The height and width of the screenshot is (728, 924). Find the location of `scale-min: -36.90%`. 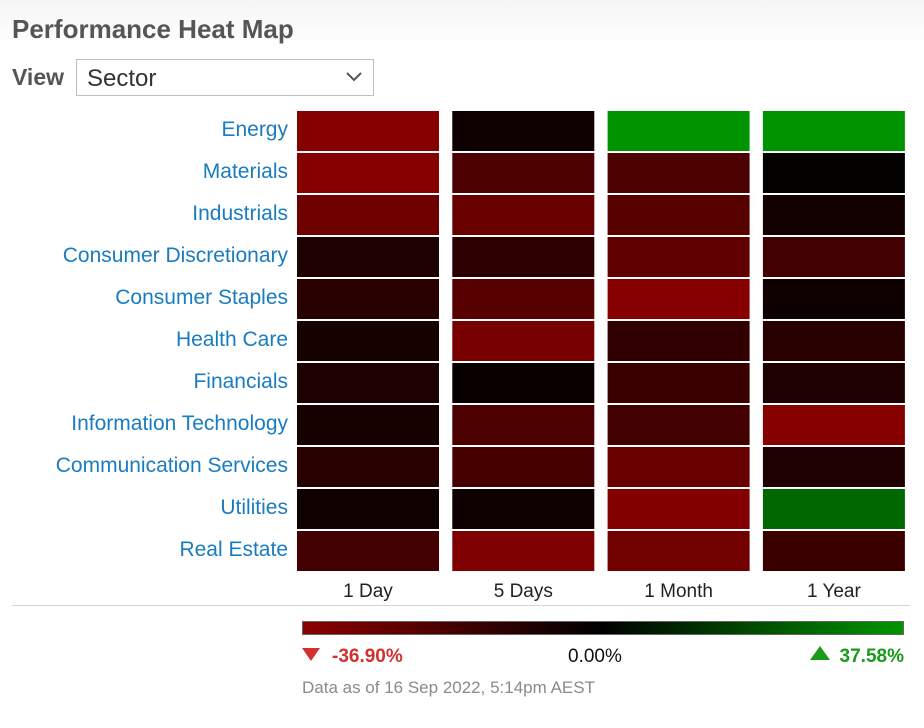

scale-min: -36.90% is located at coordinates (352, 657).